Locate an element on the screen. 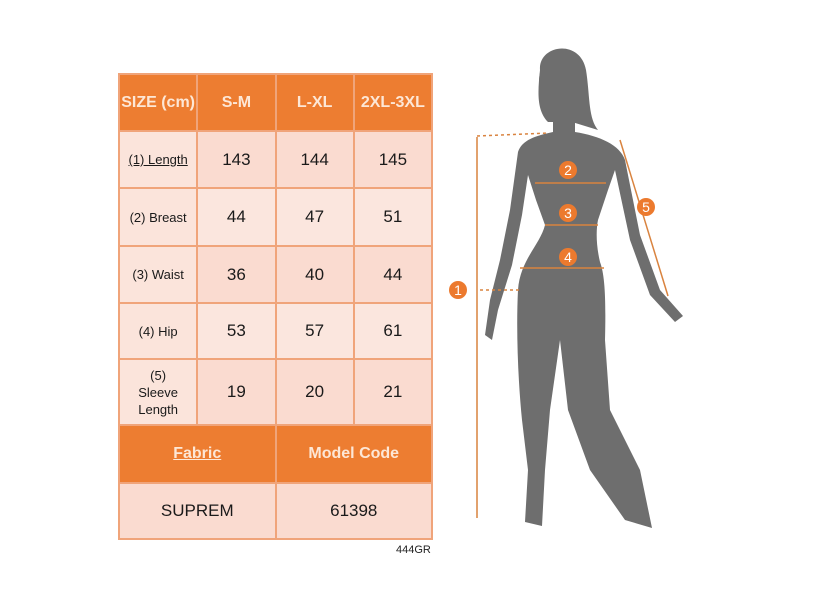 This screenshot has height=601, width=840. cell: 51 is located at coordinates (393, 217).